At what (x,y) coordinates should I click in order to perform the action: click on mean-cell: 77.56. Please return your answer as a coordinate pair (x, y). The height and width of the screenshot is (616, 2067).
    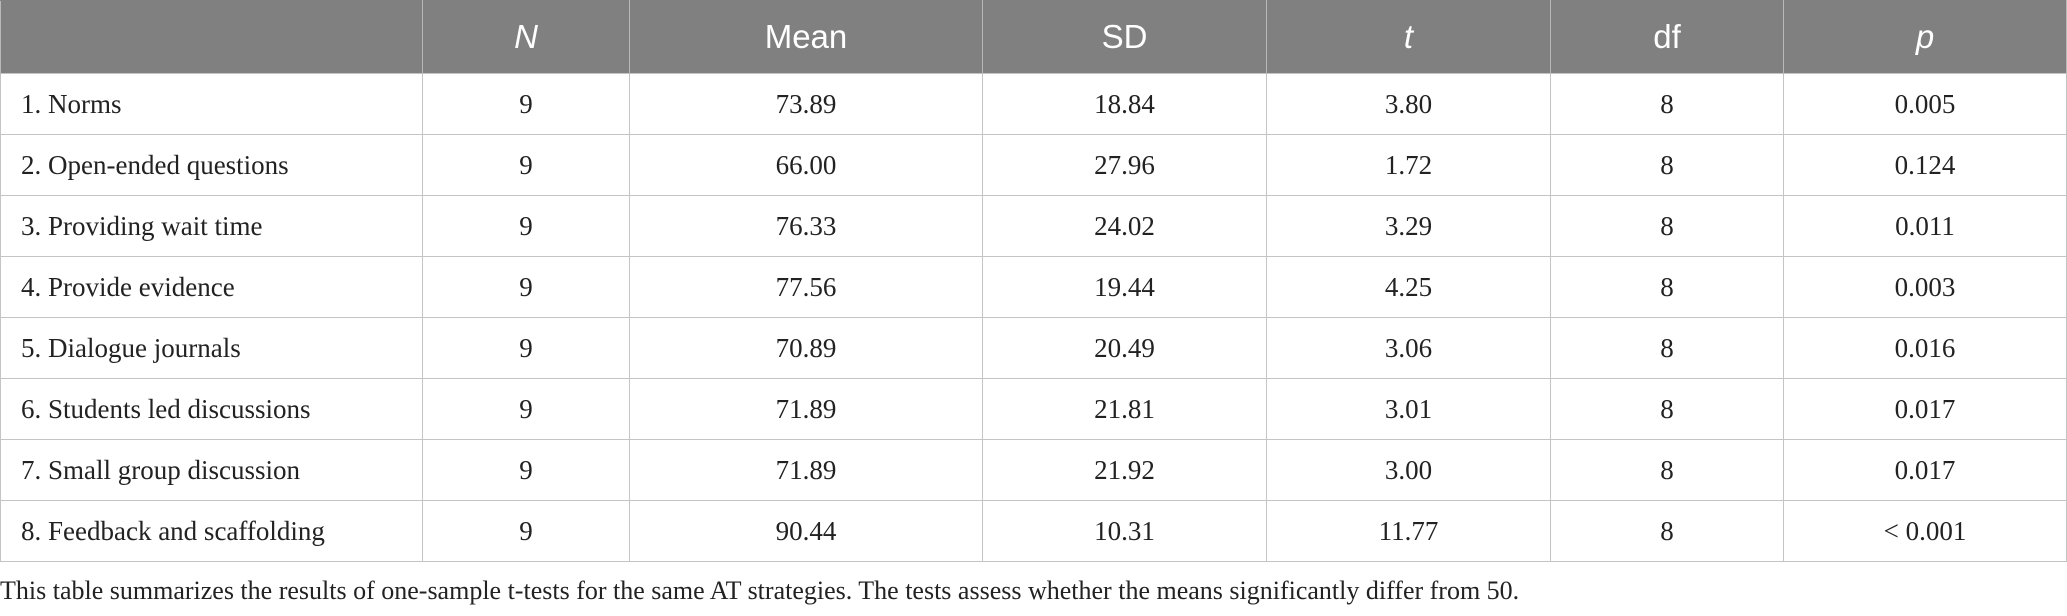
    Looking at the image, I should click on (806, 287).